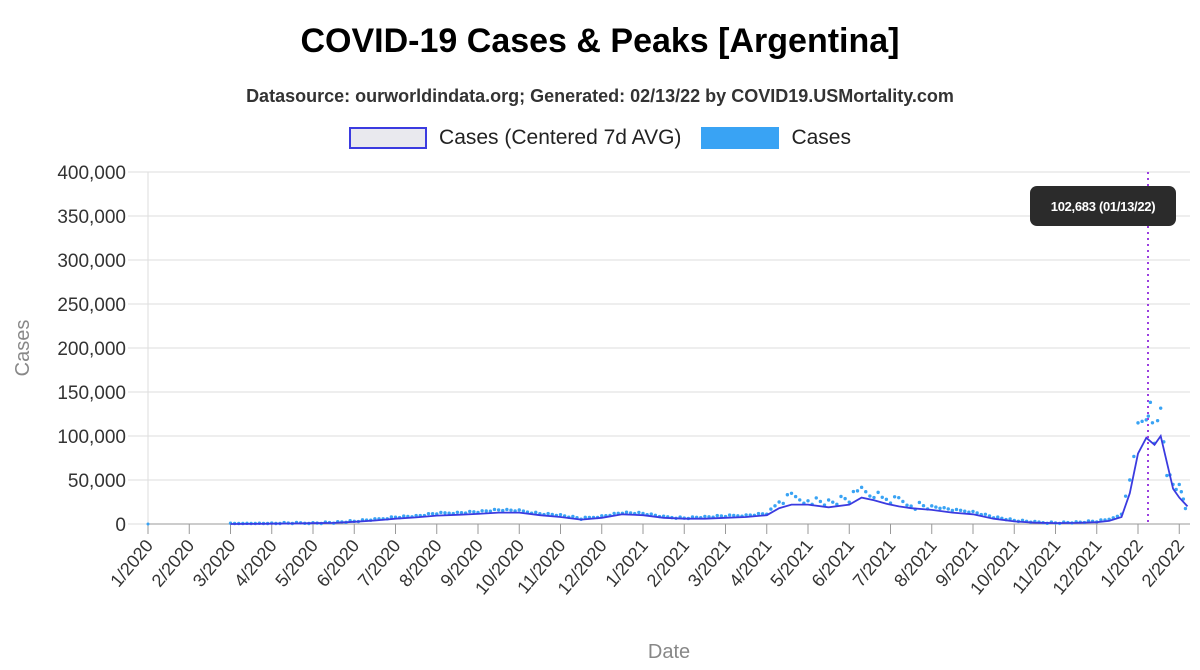 Image resolution: width=1200 pixels, height=670 pixels. I want to click on legend: Cases (Centered 7d AVG) Cases, so click(600, 138).